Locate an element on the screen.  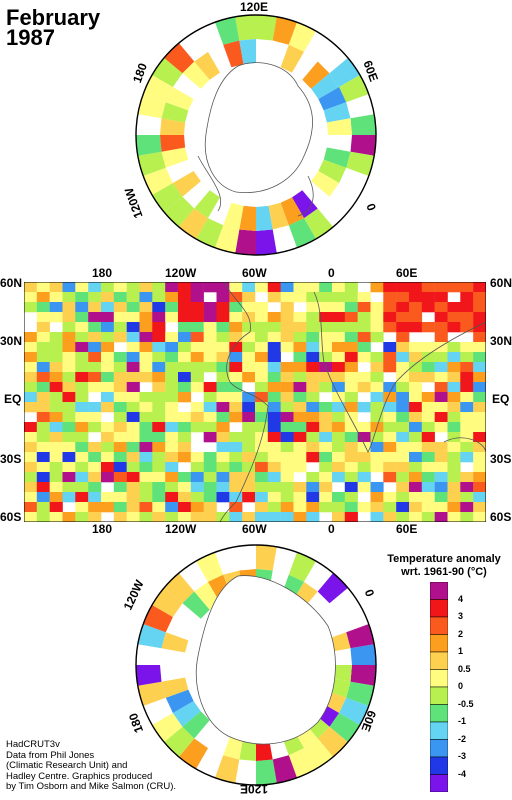
legend-label: 0.5 is located at coordinates (464, 668).